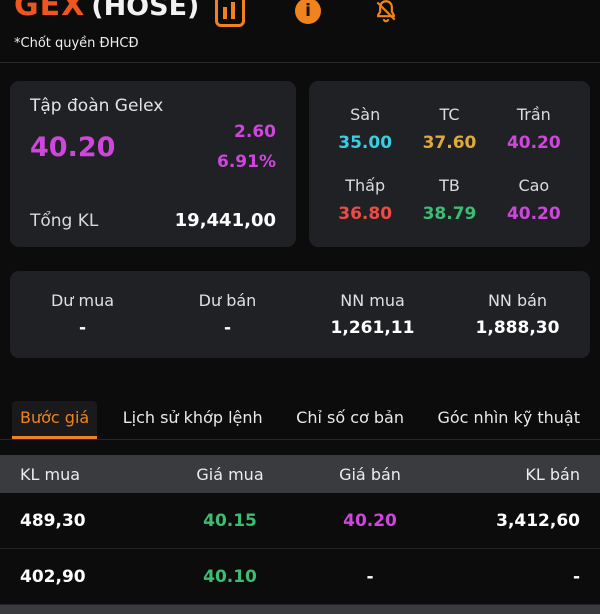 Image resolution: width=600 pixels, height=614 pixels. Describe the element at coordinates (533, 199) in the screenshot. I see `stat-high: Cao 40.20` at that location.